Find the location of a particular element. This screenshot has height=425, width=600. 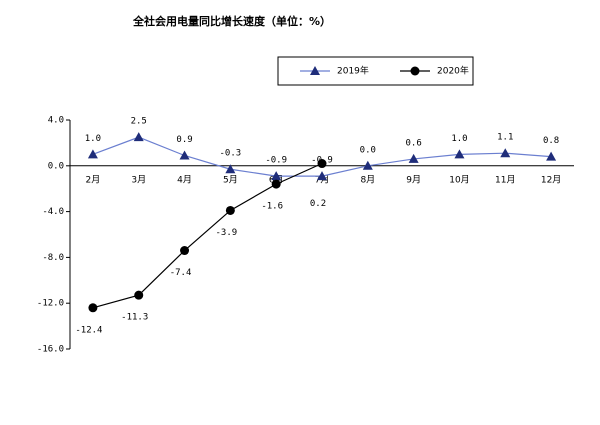

data-label: -11.3 is located at coordinates (134, 318).